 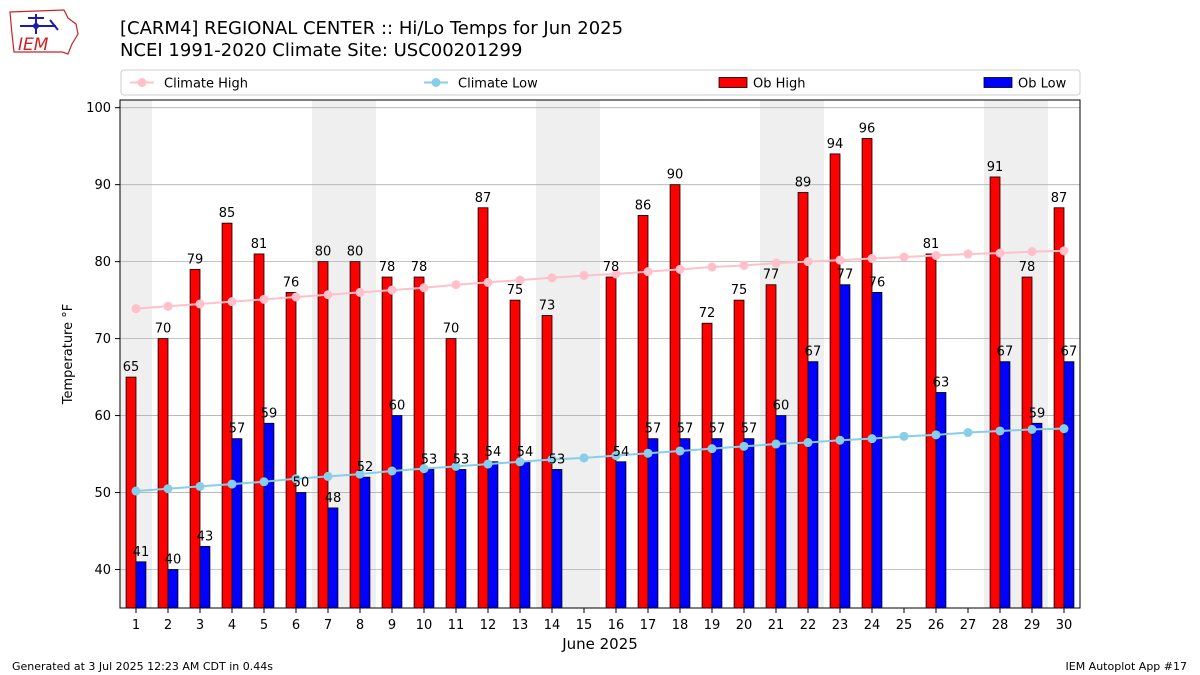 What do you see at coordinates (1032, 625) in the screenshot?
I see `x-tick-label-29: 29` at bounding box center [1032, 625].